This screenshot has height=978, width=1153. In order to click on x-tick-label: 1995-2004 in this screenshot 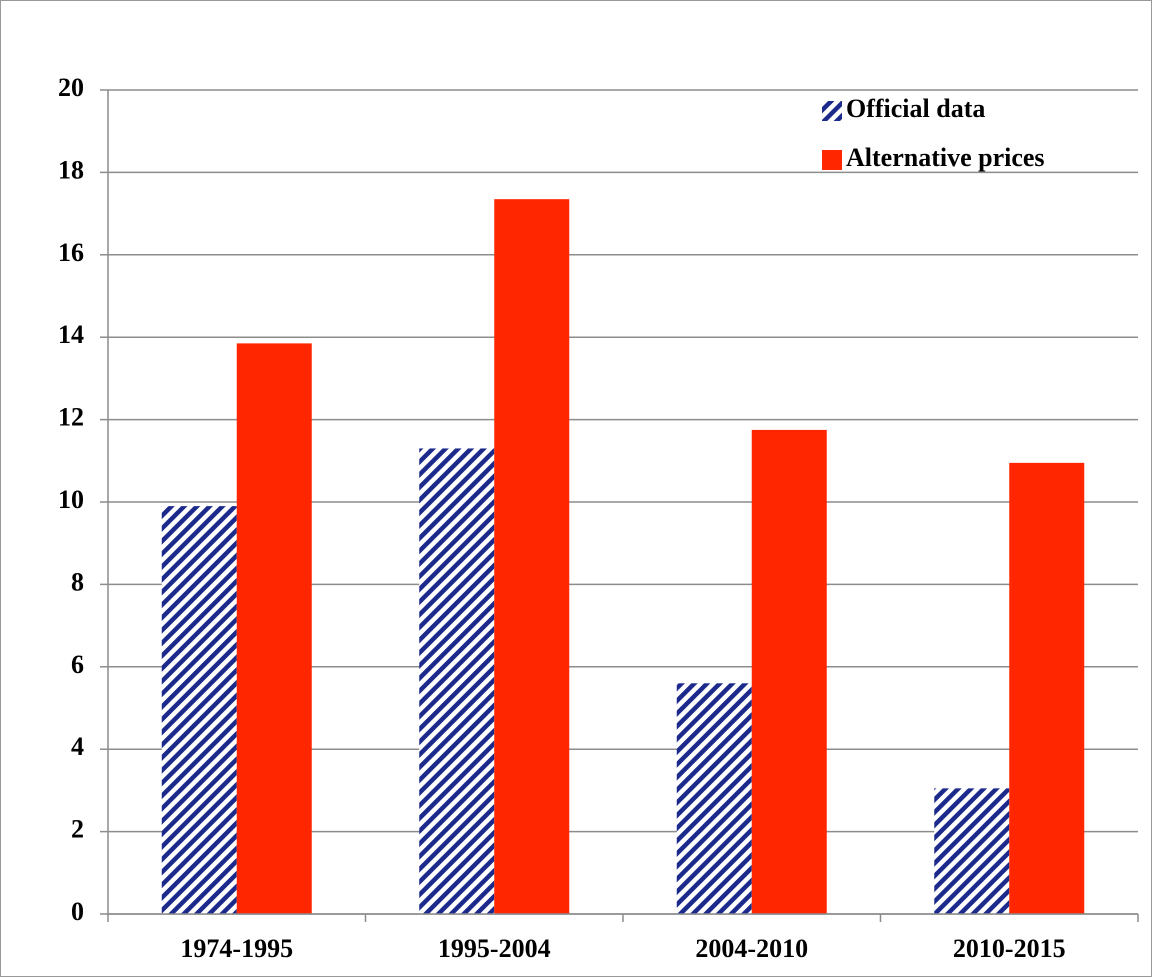, I will do `click(494, 948)`.